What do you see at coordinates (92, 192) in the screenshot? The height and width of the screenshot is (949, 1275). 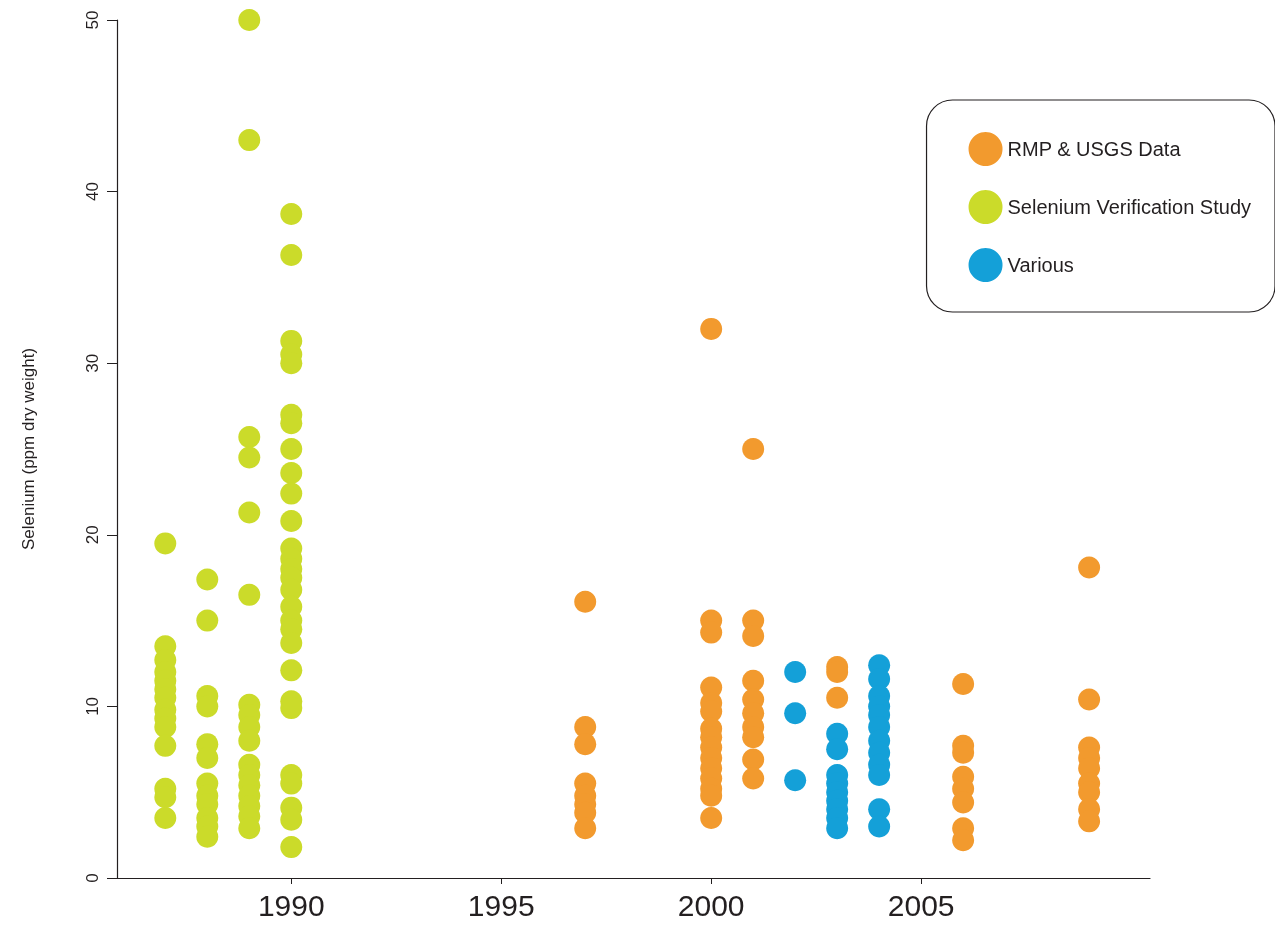 I see `y-tick-label: 40` at bounding box center [92, 192].